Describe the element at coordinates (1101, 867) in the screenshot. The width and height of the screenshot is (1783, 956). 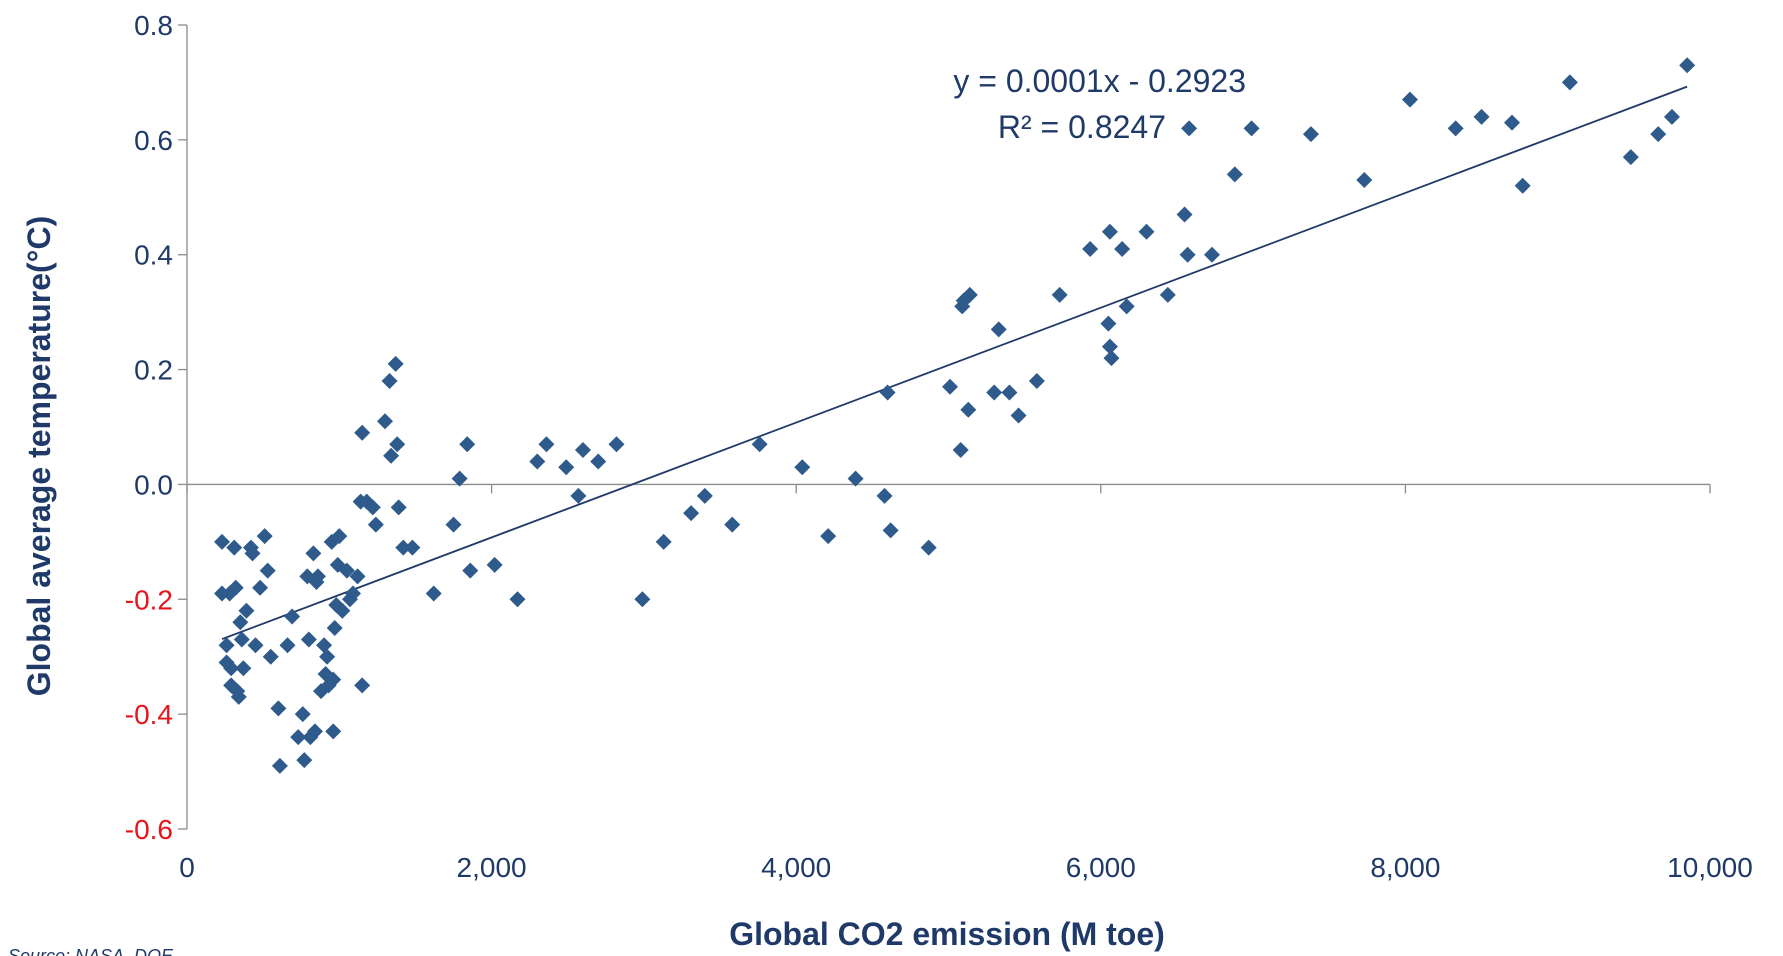
I see `x-tick-label: 6,000` at that location.